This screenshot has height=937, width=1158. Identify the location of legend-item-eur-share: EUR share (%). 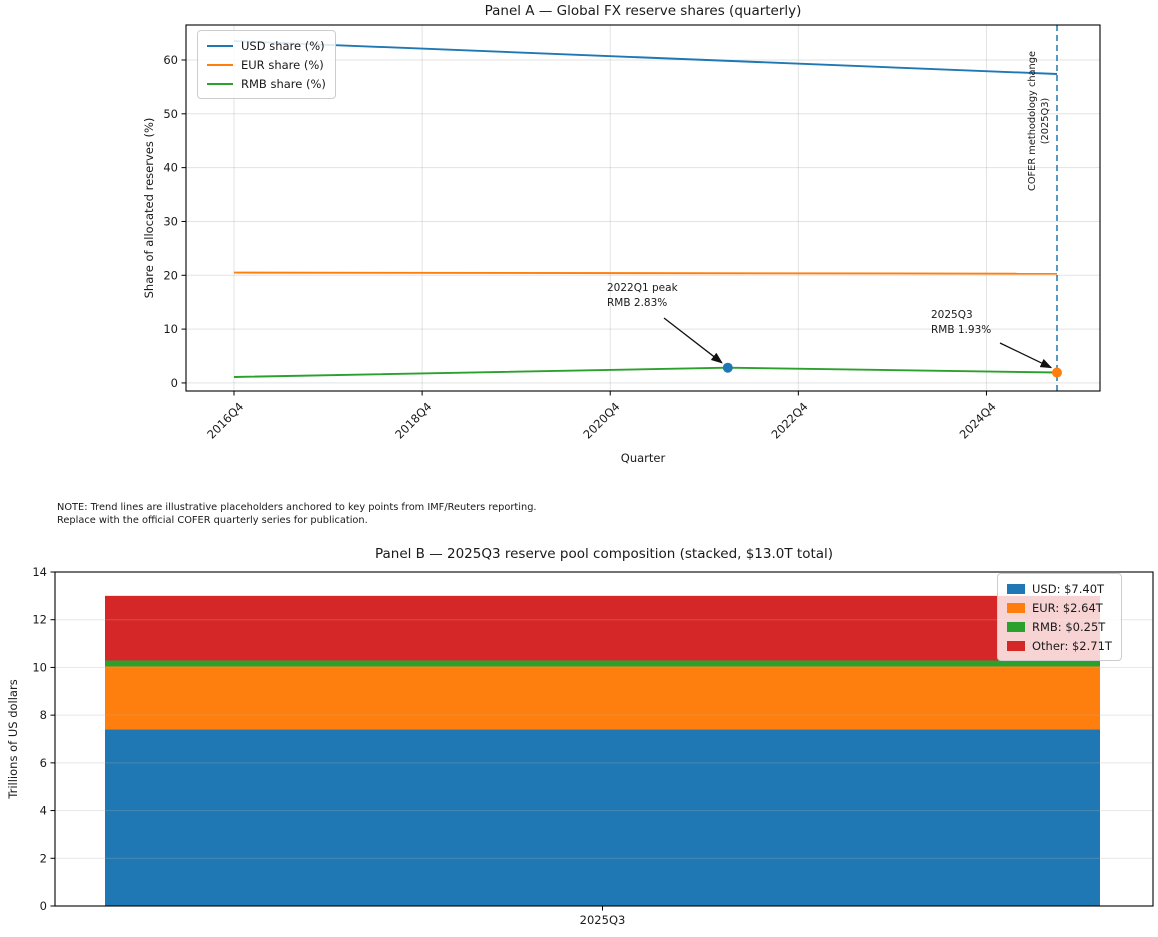
(266, 64).